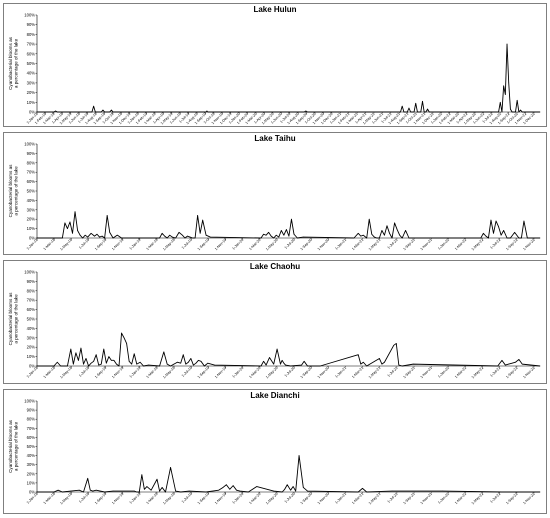  I want to click on y-tick-label-taihu: 0%, so click(32, 238).